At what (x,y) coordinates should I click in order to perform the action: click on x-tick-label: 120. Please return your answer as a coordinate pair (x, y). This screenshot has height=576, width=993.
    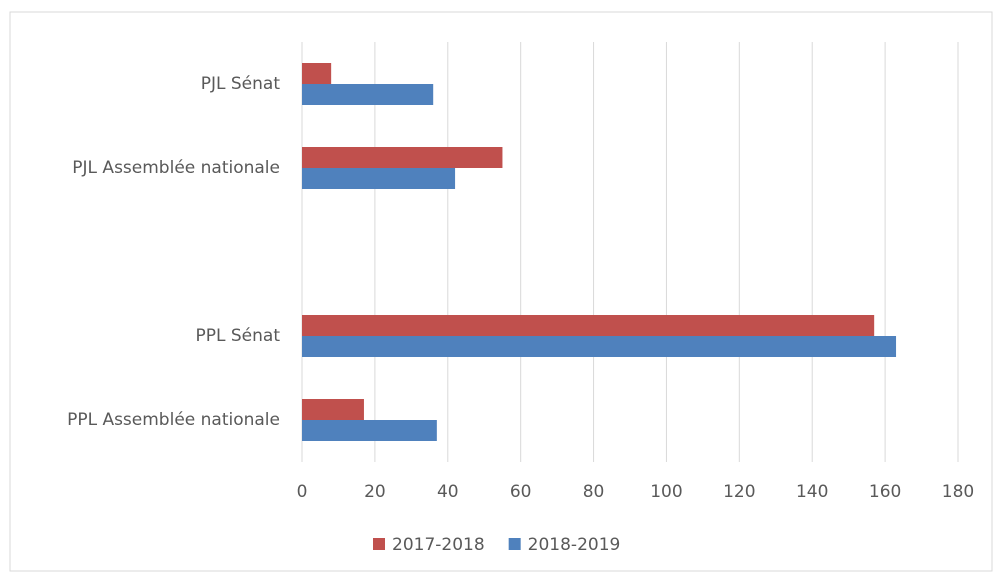
    Looking at the image, I should click on (739, 492).